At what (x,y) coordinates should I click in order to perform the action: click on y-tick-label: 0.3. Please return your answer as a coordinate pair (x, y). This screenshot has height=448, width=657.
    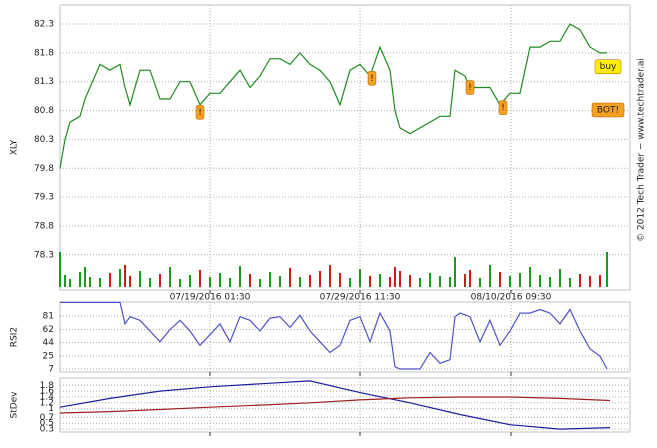
    Looking at the image, I should click on (47, 430).